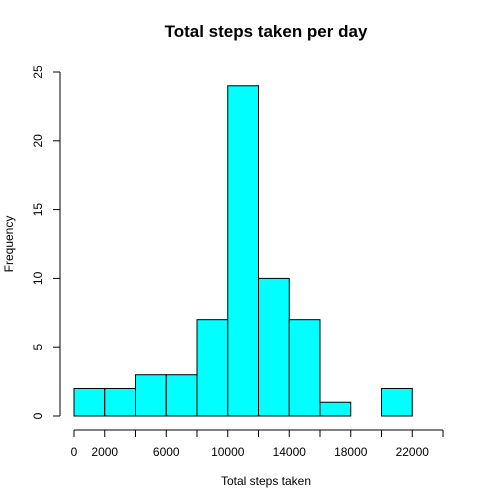  I want to click on y-tick-label: 10, so click(38, 278).